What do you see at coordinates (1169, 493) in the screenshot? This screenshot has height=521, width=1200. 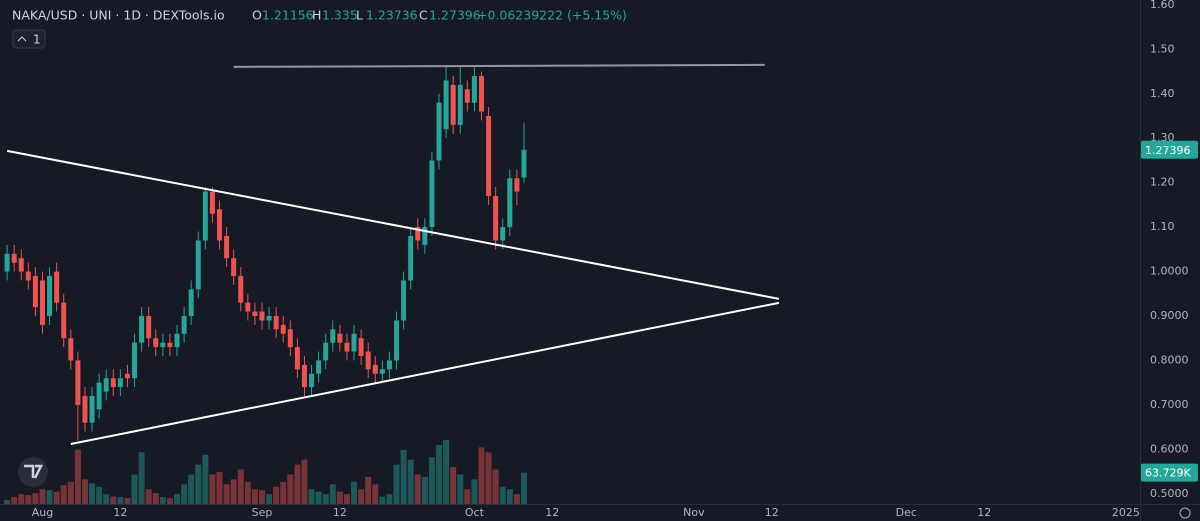 I see `y-tick-label: 0.5000` at bounding box center [1169, 493].